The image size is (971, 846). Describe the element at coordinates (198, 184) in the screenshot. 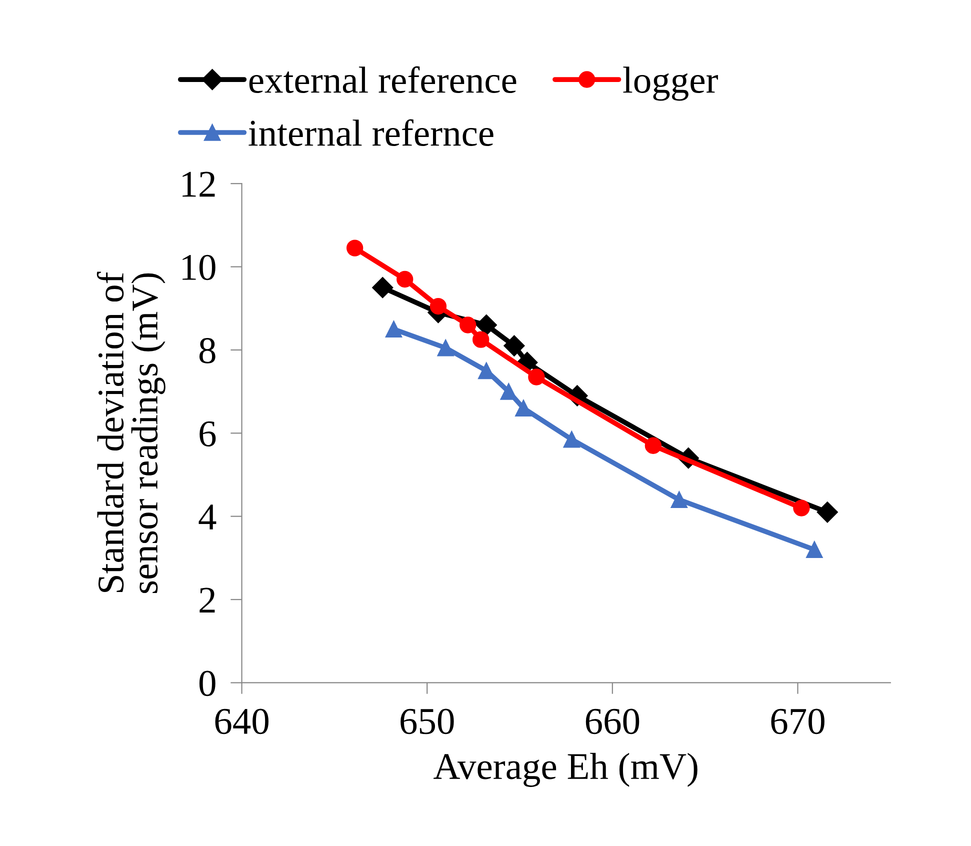

I see `y-tick-label: 12` at that location.